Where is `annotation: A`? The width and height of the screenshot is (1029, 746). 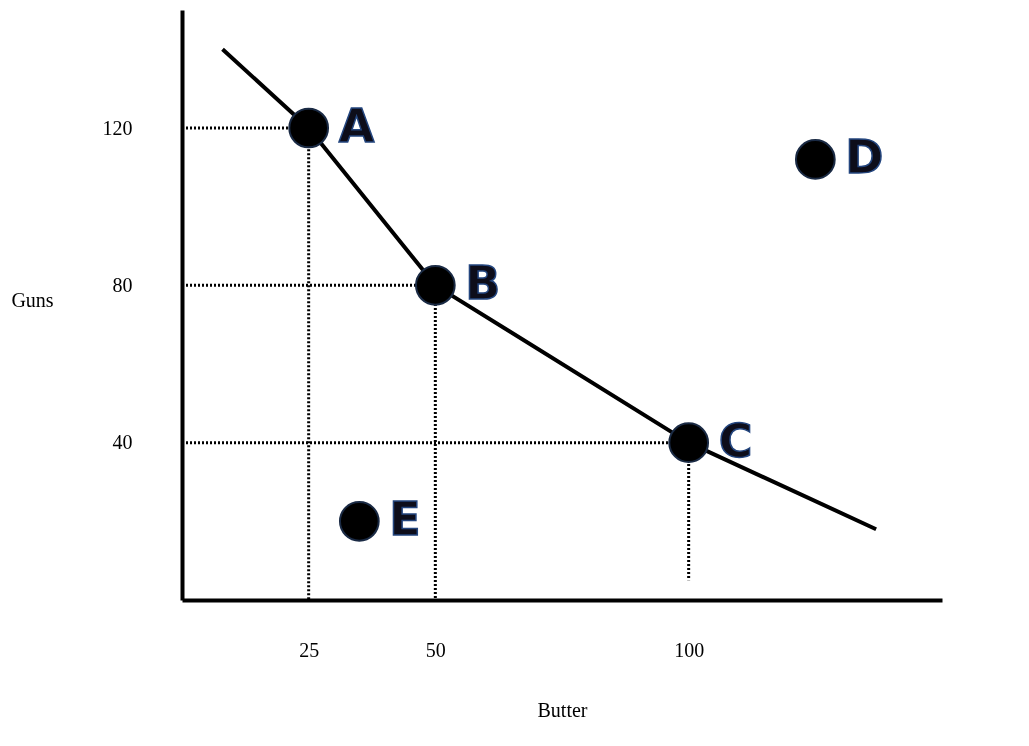 annotation: A is located at coordinates (356, 126).